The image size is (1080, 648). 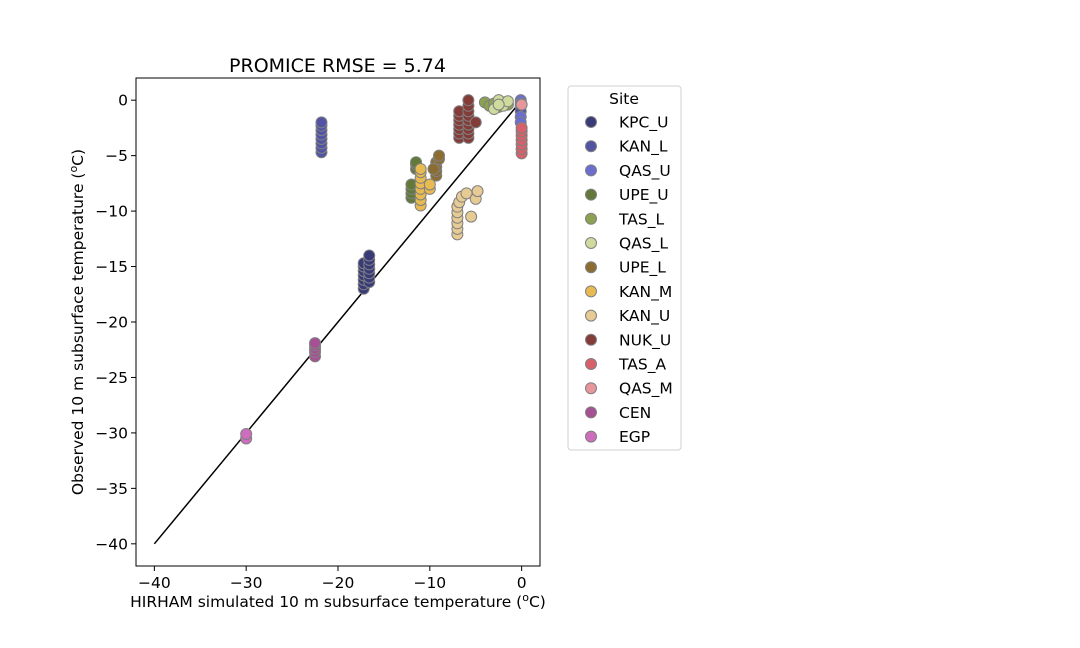 I want to click on x-axis: −40 −30 −20 −10 0, so click(x=332, y=579).